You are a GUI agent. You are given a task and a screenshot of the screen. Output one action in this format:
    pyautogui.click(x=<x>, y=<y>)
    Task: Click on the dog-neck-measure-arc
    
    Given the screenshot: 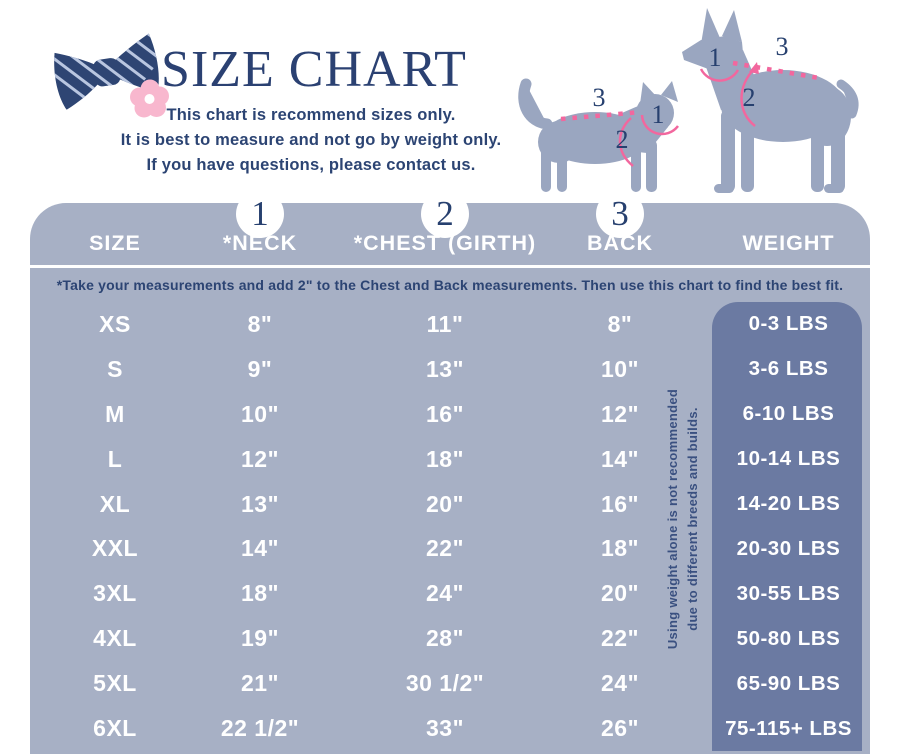 What is the action you would take?
    pyautogui.click(x=719, y=75)
    